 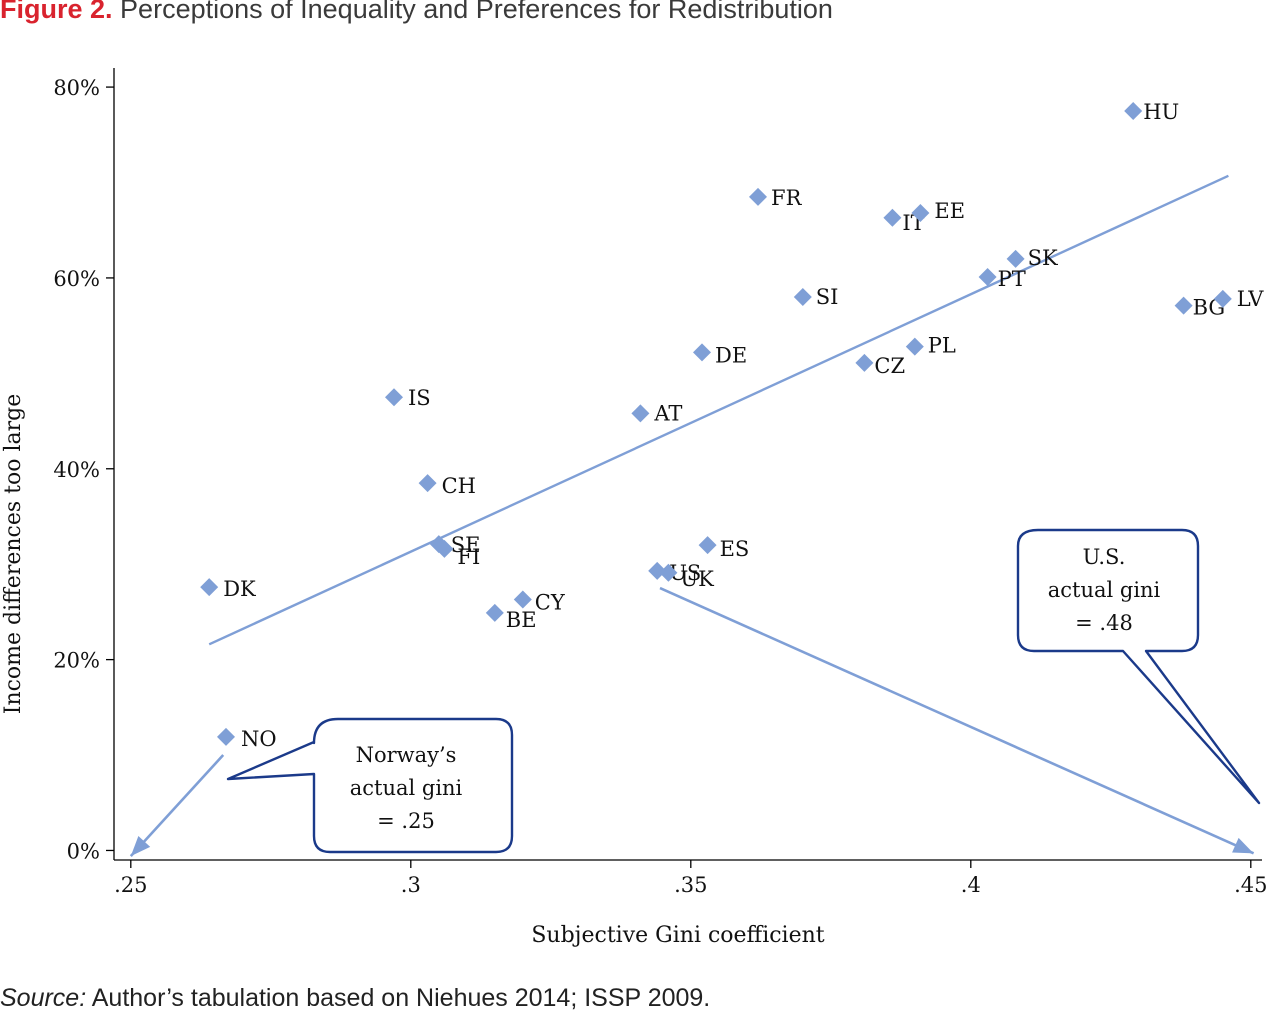 What do you see at coordinates (707, 545) in the screenshot?
I see `data-point-es` at bounding box center [707, 545].